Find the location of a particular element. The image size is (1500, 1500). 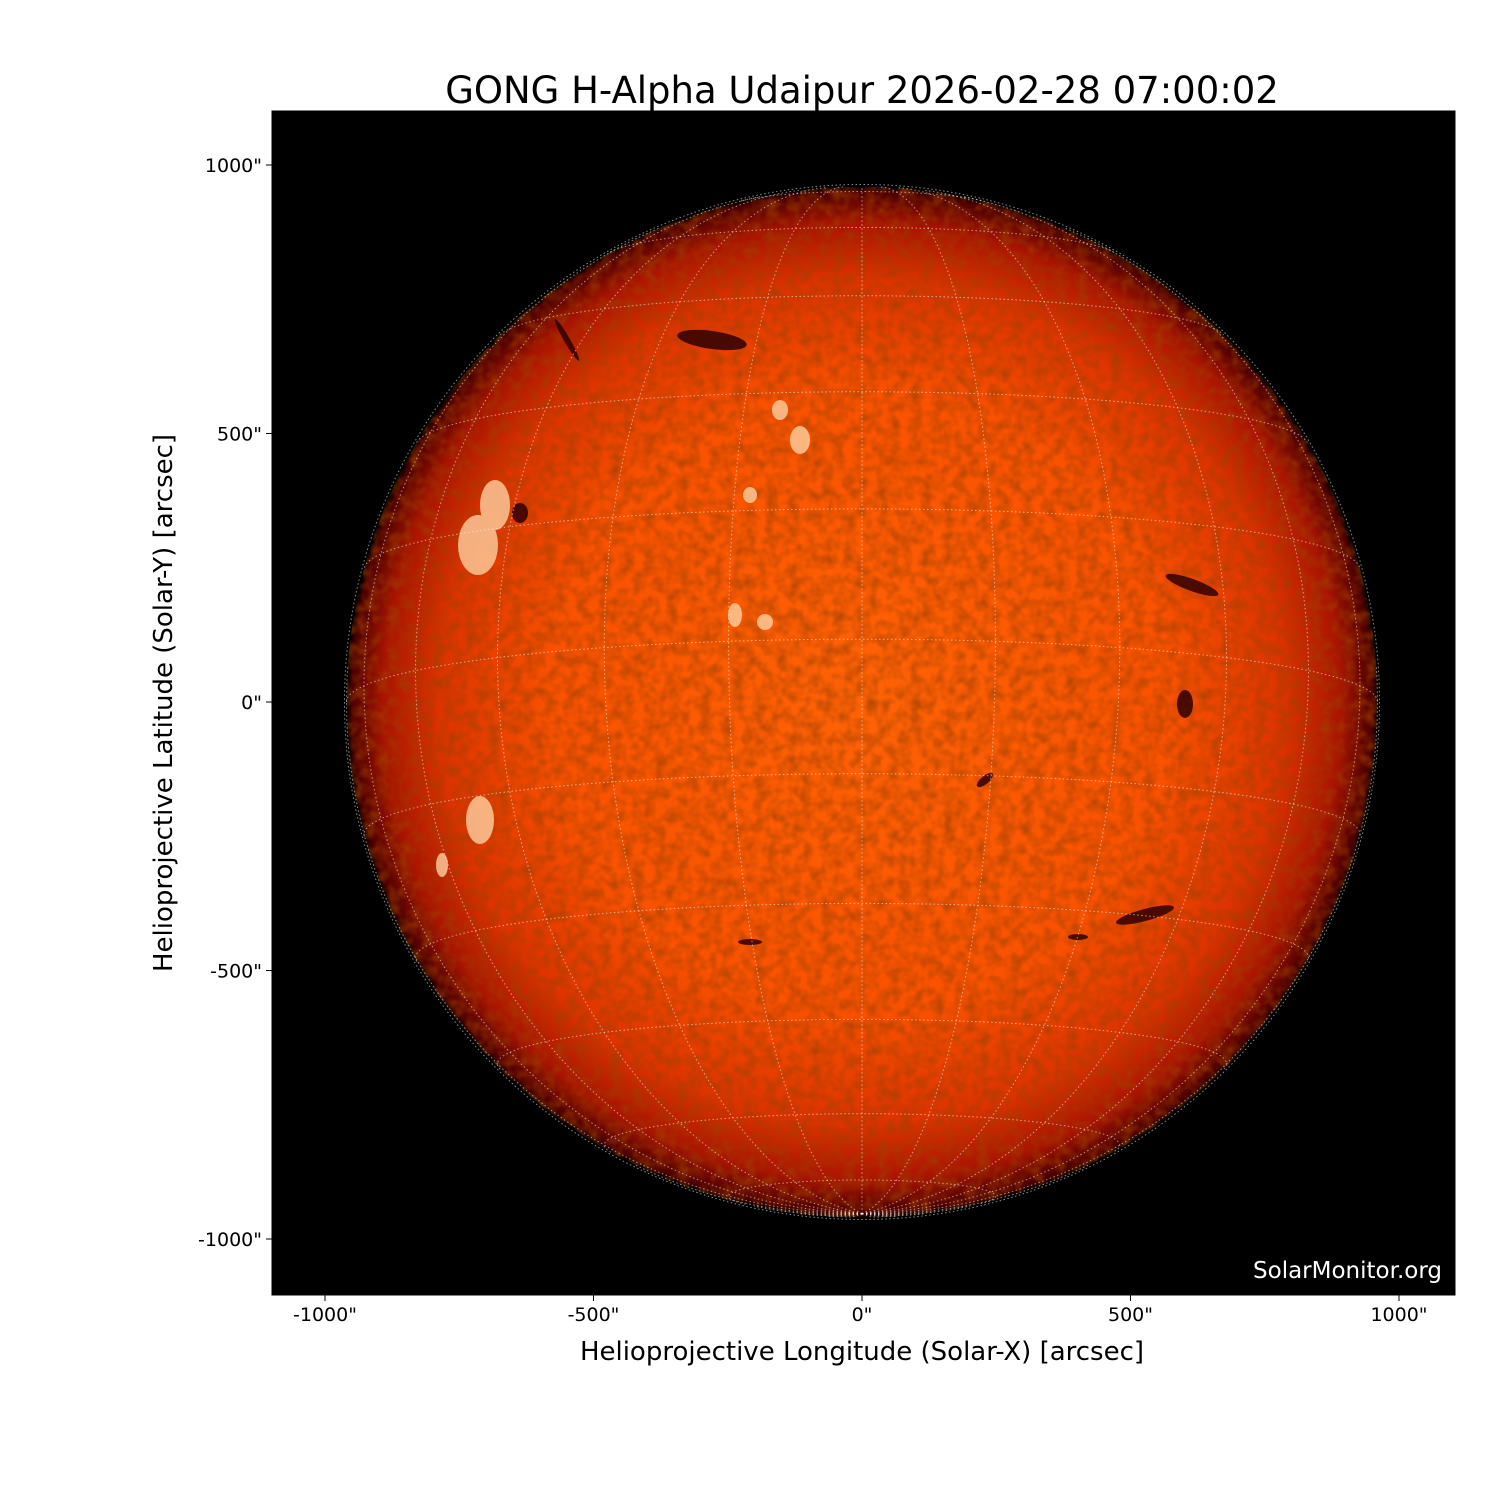

y-tick-label: -1000" is located at coordinates (230, 1240).